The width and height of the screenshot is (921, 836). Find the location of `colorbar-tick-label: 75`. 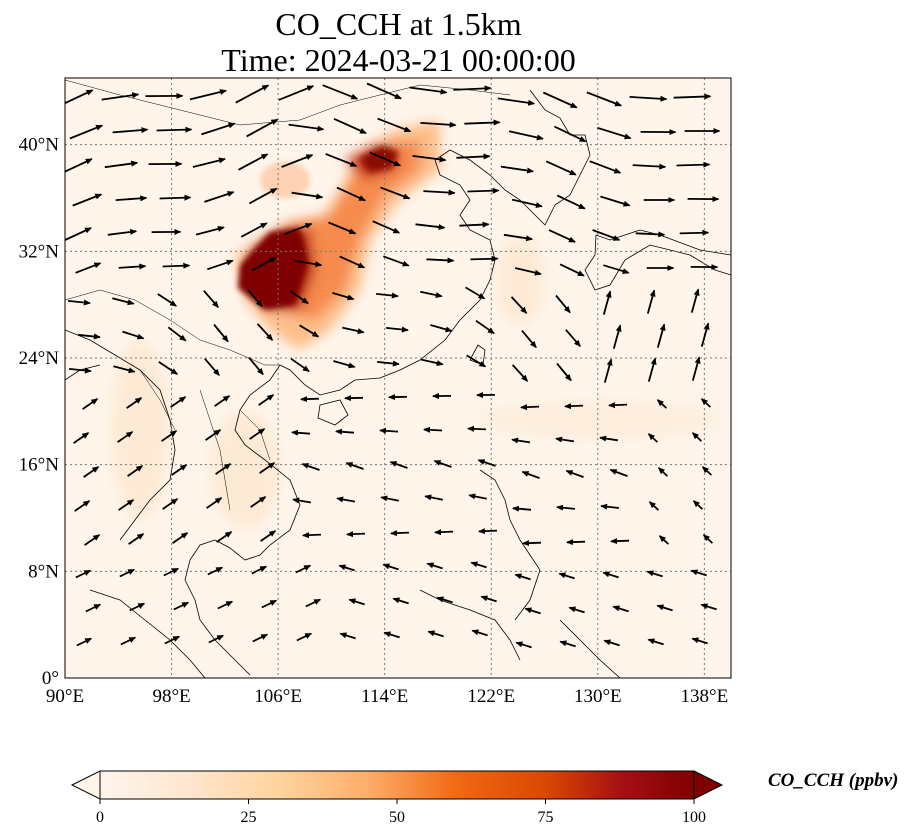

colorbar-tick-label: 75 is located at coordinates (546, 817).